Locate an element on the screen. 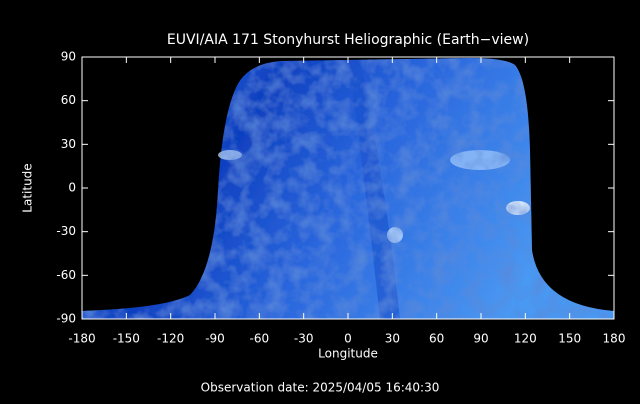 This screenshot has width=640, height=404. y-axis-label: Latitude is located at coordinates (28, 187).